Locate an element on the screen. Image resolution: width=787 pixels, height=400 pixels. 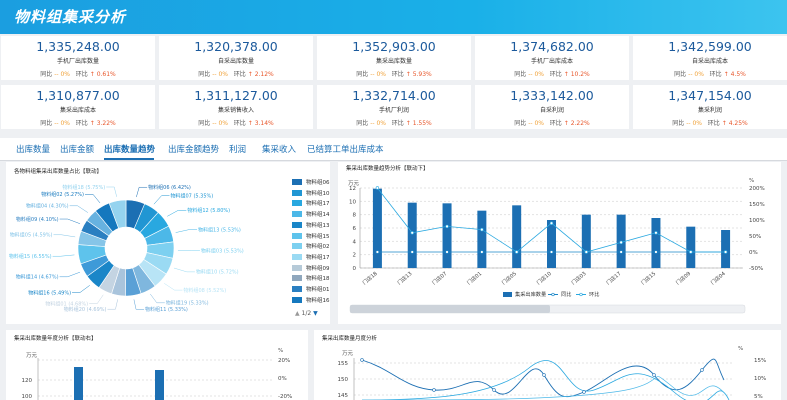
kpi-value: 1,347,154.00 is located at coordinates (710, 95).